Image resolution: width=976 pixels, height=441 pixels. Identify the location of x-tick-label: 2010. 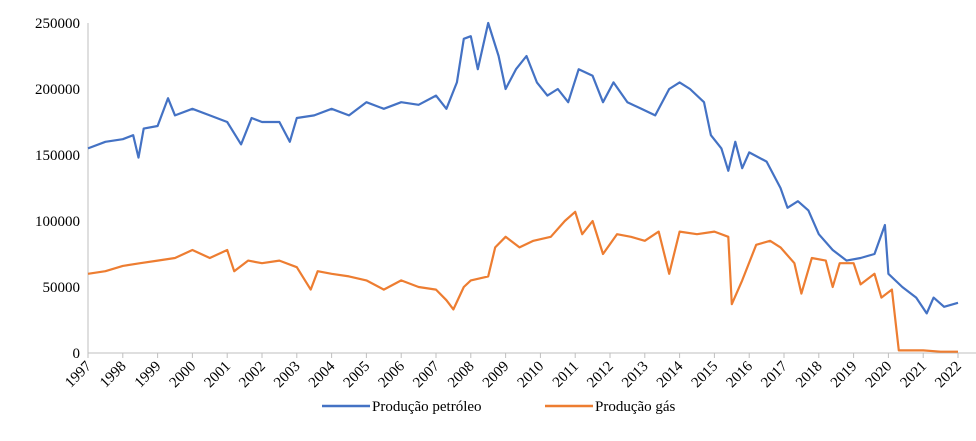
(531, 375).